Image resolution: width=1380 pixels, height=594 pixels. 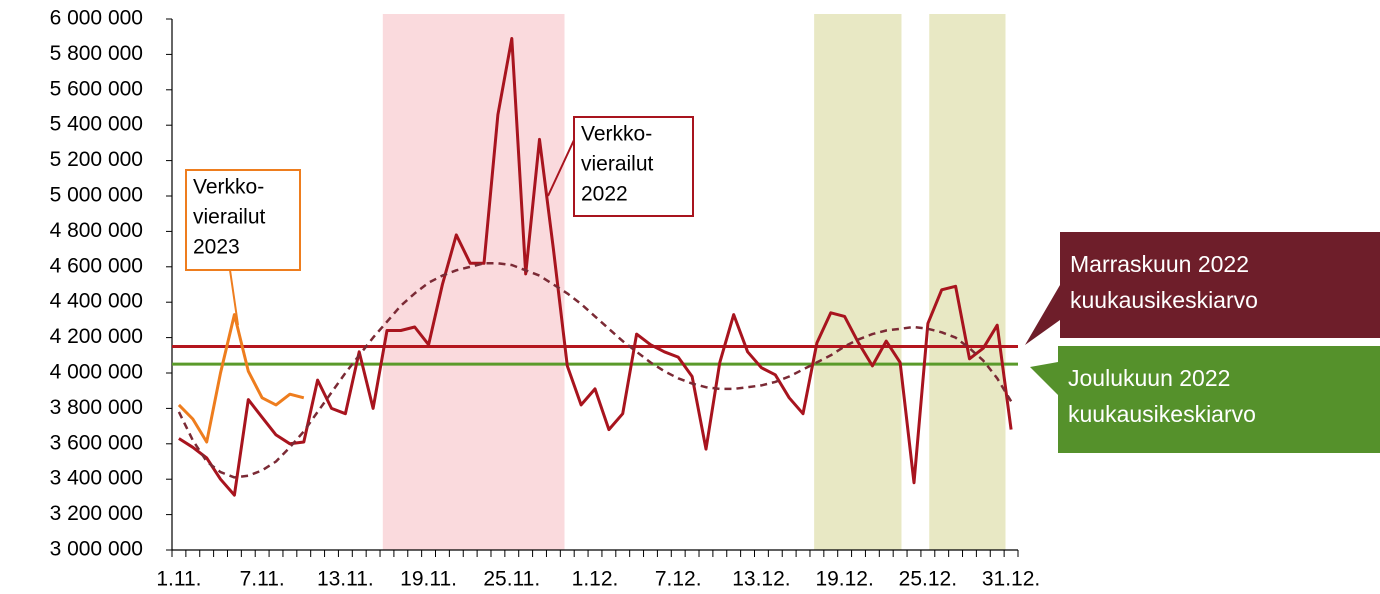 I want to click on x-tick-label: 25.12., so click(x=928, y=579).